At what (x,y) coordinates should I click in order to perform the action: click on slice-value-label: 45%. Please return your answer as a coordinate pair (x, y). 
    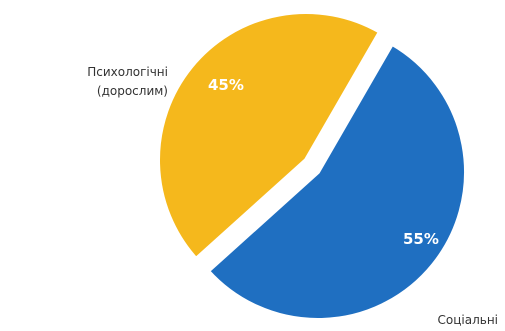
    Looking at the image, I should click on (226, 85).